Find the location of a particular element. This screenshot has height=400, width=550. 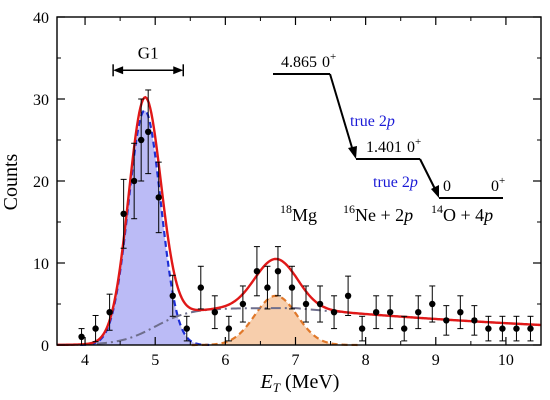

x-tick-label: 5 is located at coordinates (155, 360).